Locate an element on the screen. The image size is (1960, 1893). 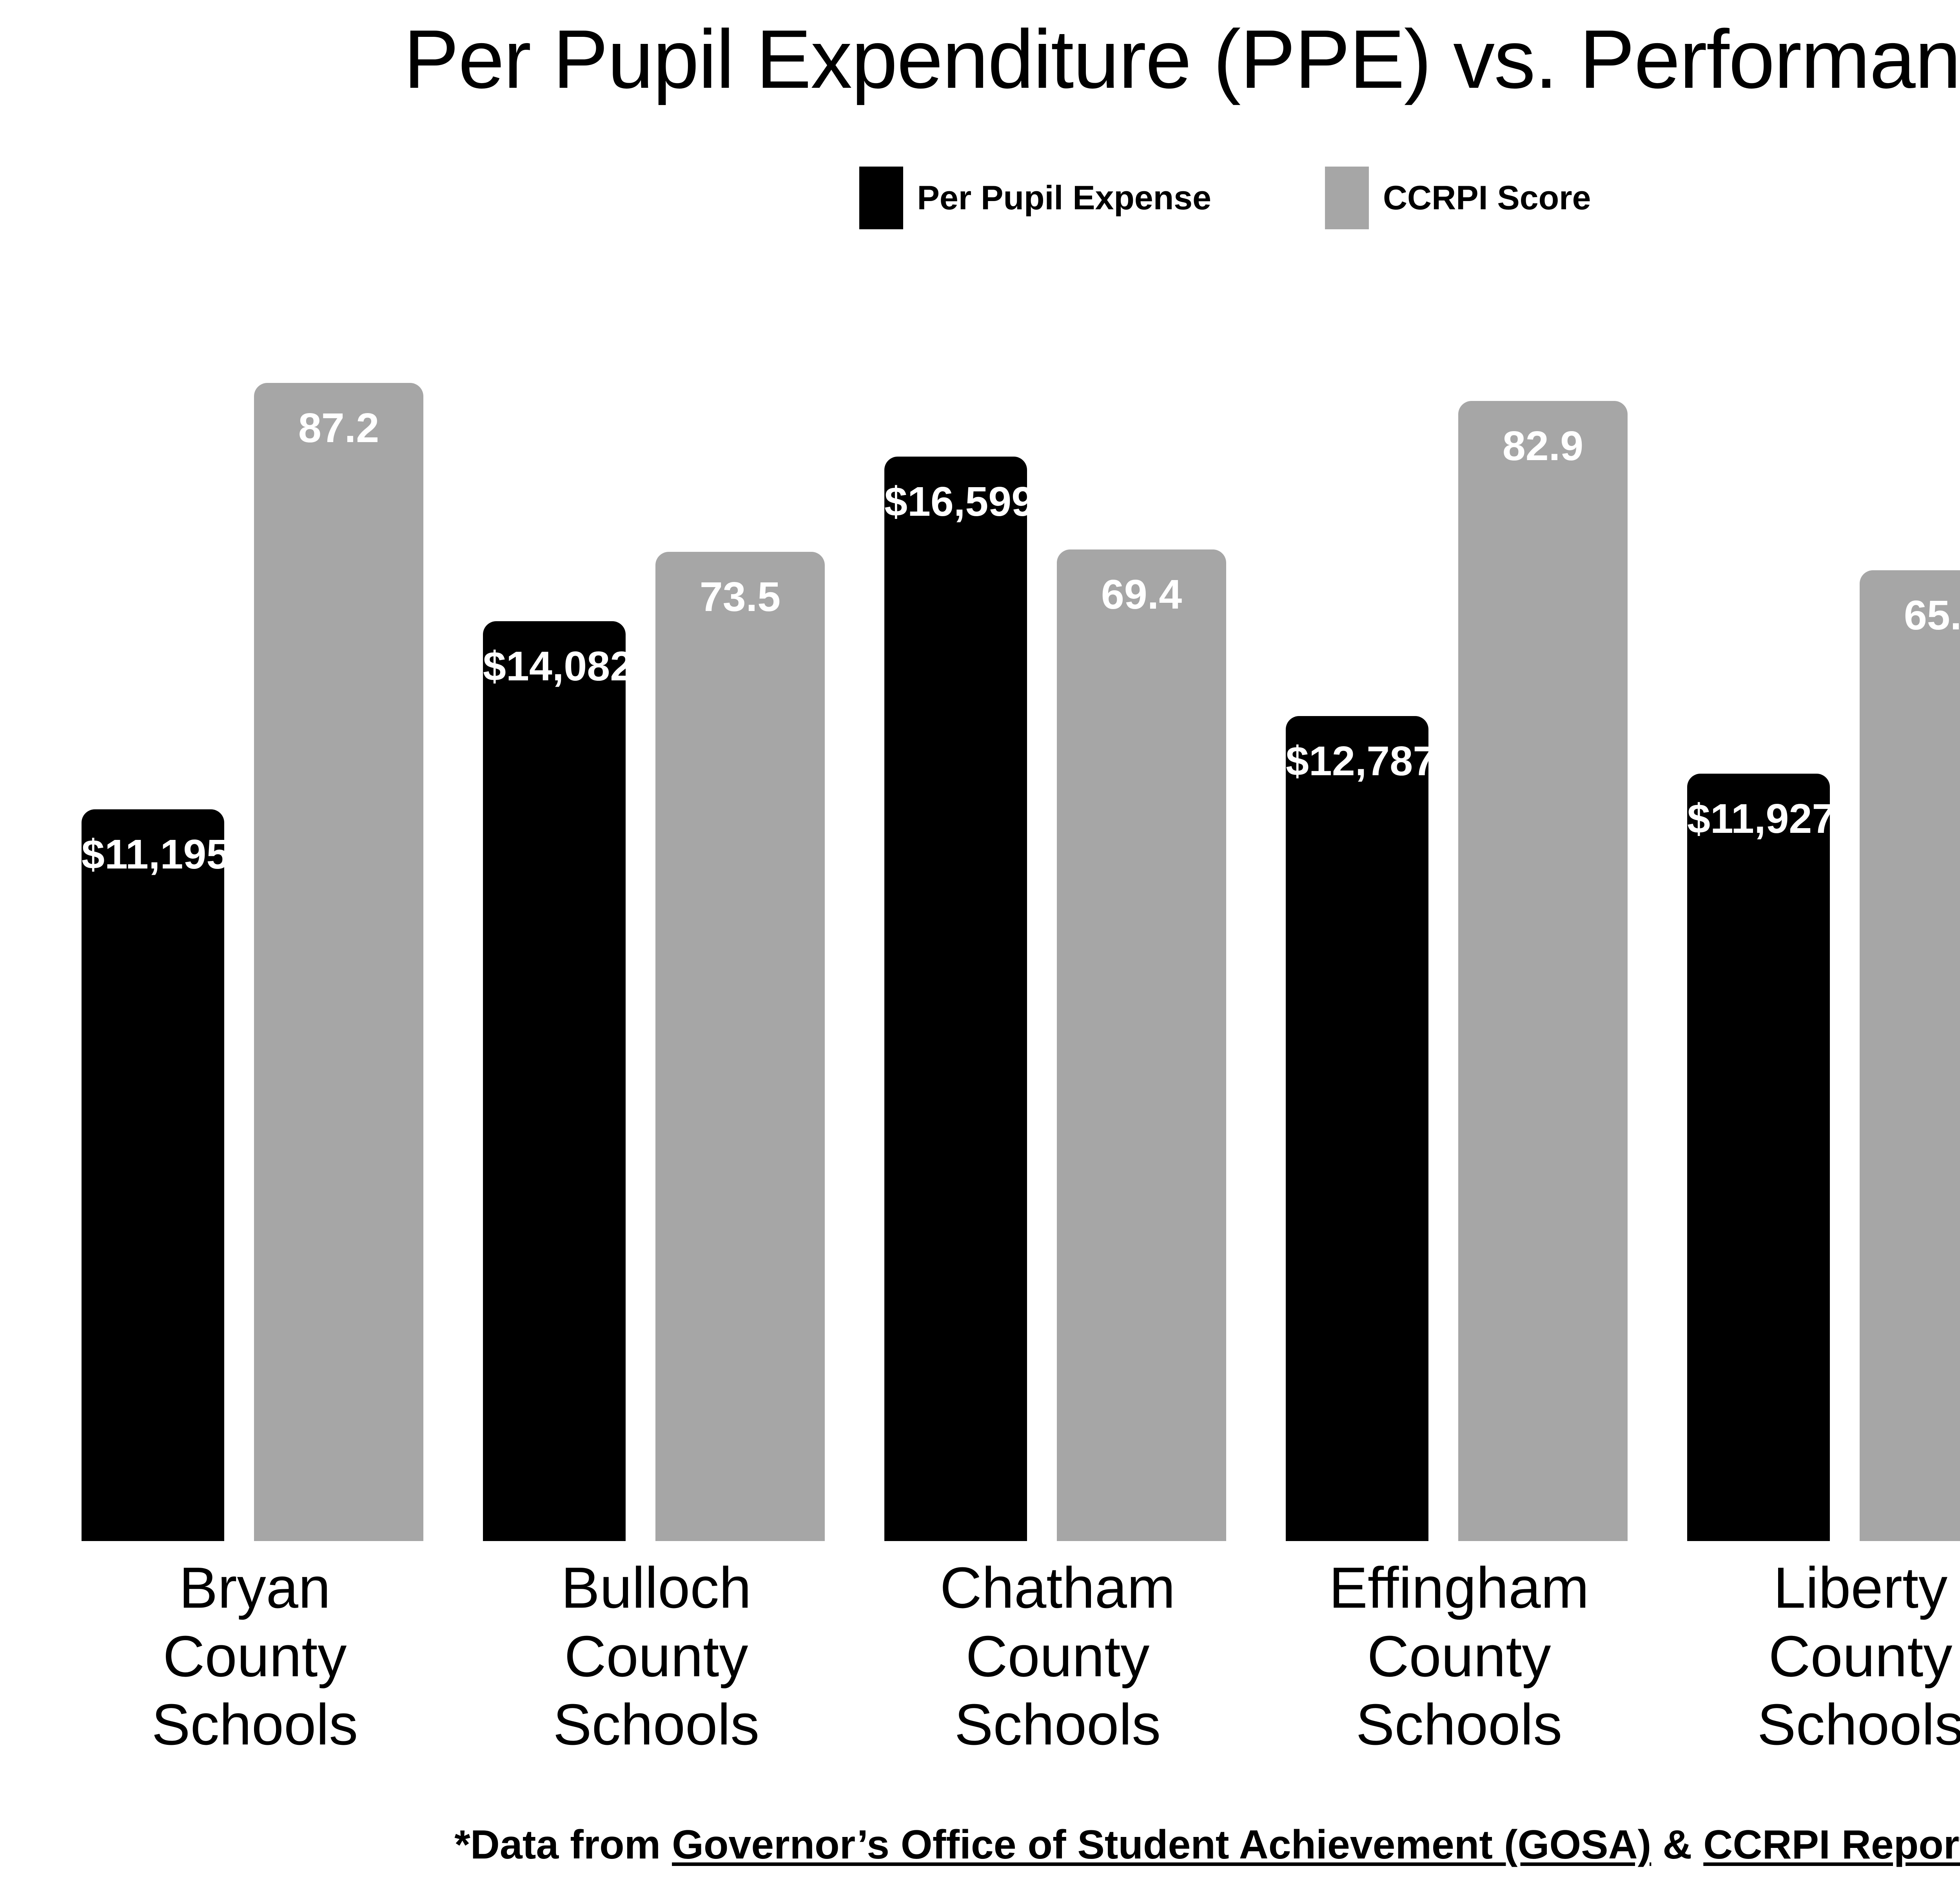
bar-ccrpi-liberty-county-schools: 65.2 is located at coordinates (1910, 1055).